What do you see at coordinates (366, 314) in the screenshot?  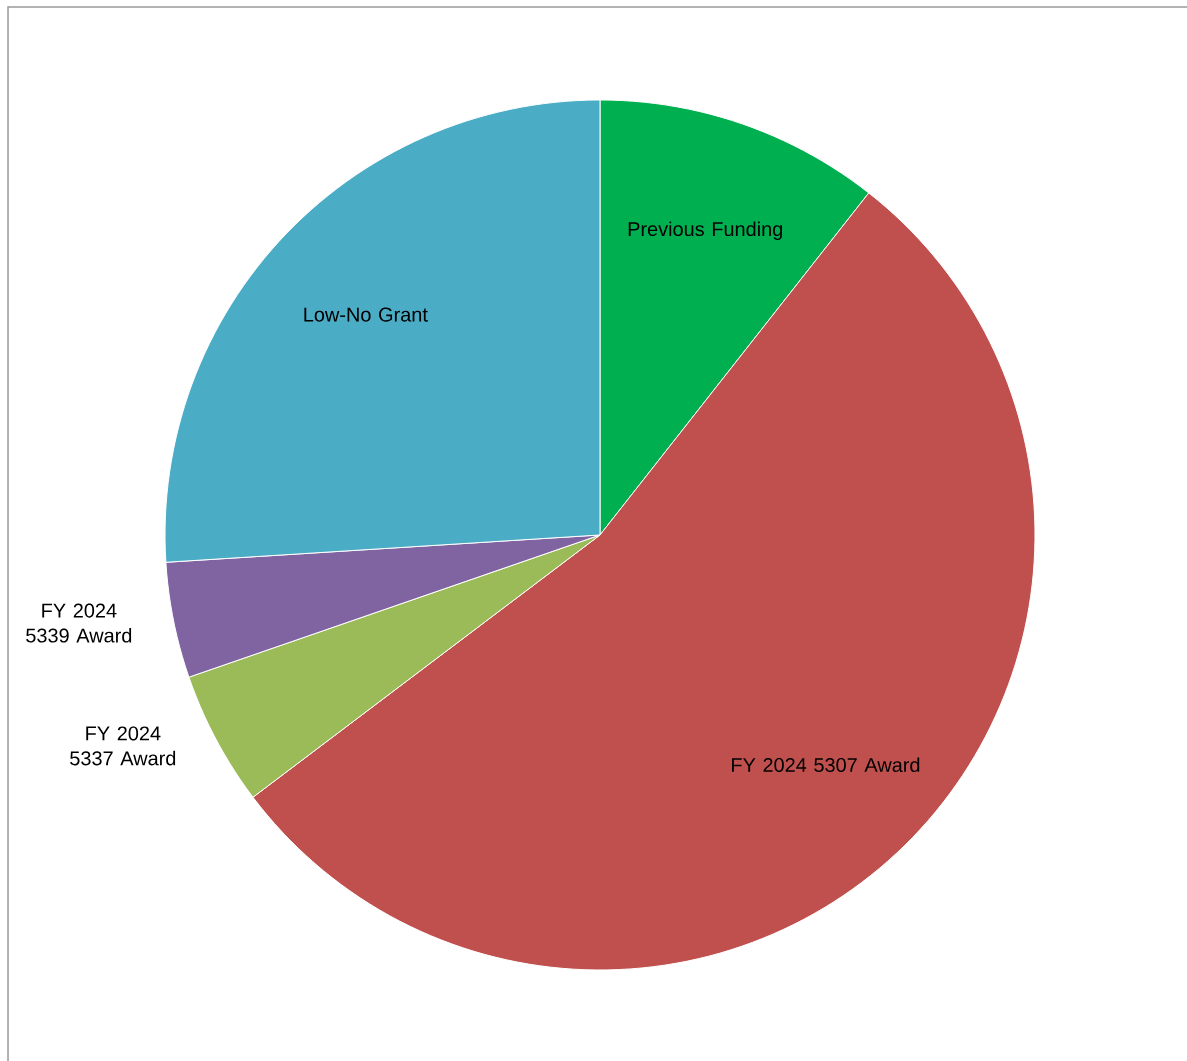 I see `slice-label: Low-No Grant` at bounding box center [366, 314].